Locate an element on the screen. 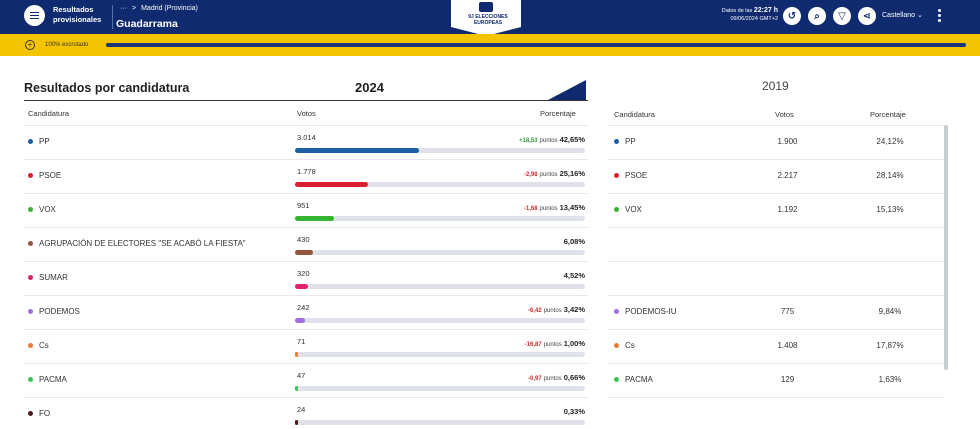 Image resolution: width=980 pixels, height=429 pixels. party-label: PSOE is located at coordinates (50, 175).